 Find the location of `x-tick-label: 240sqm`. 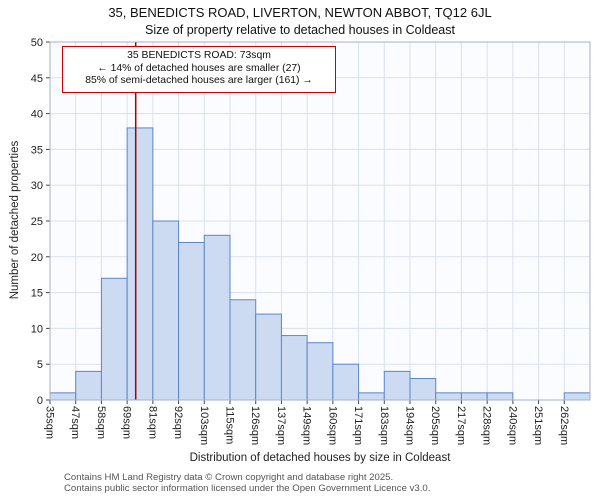

x-tick-label: 240sqm is located at coordinates (512, 425).